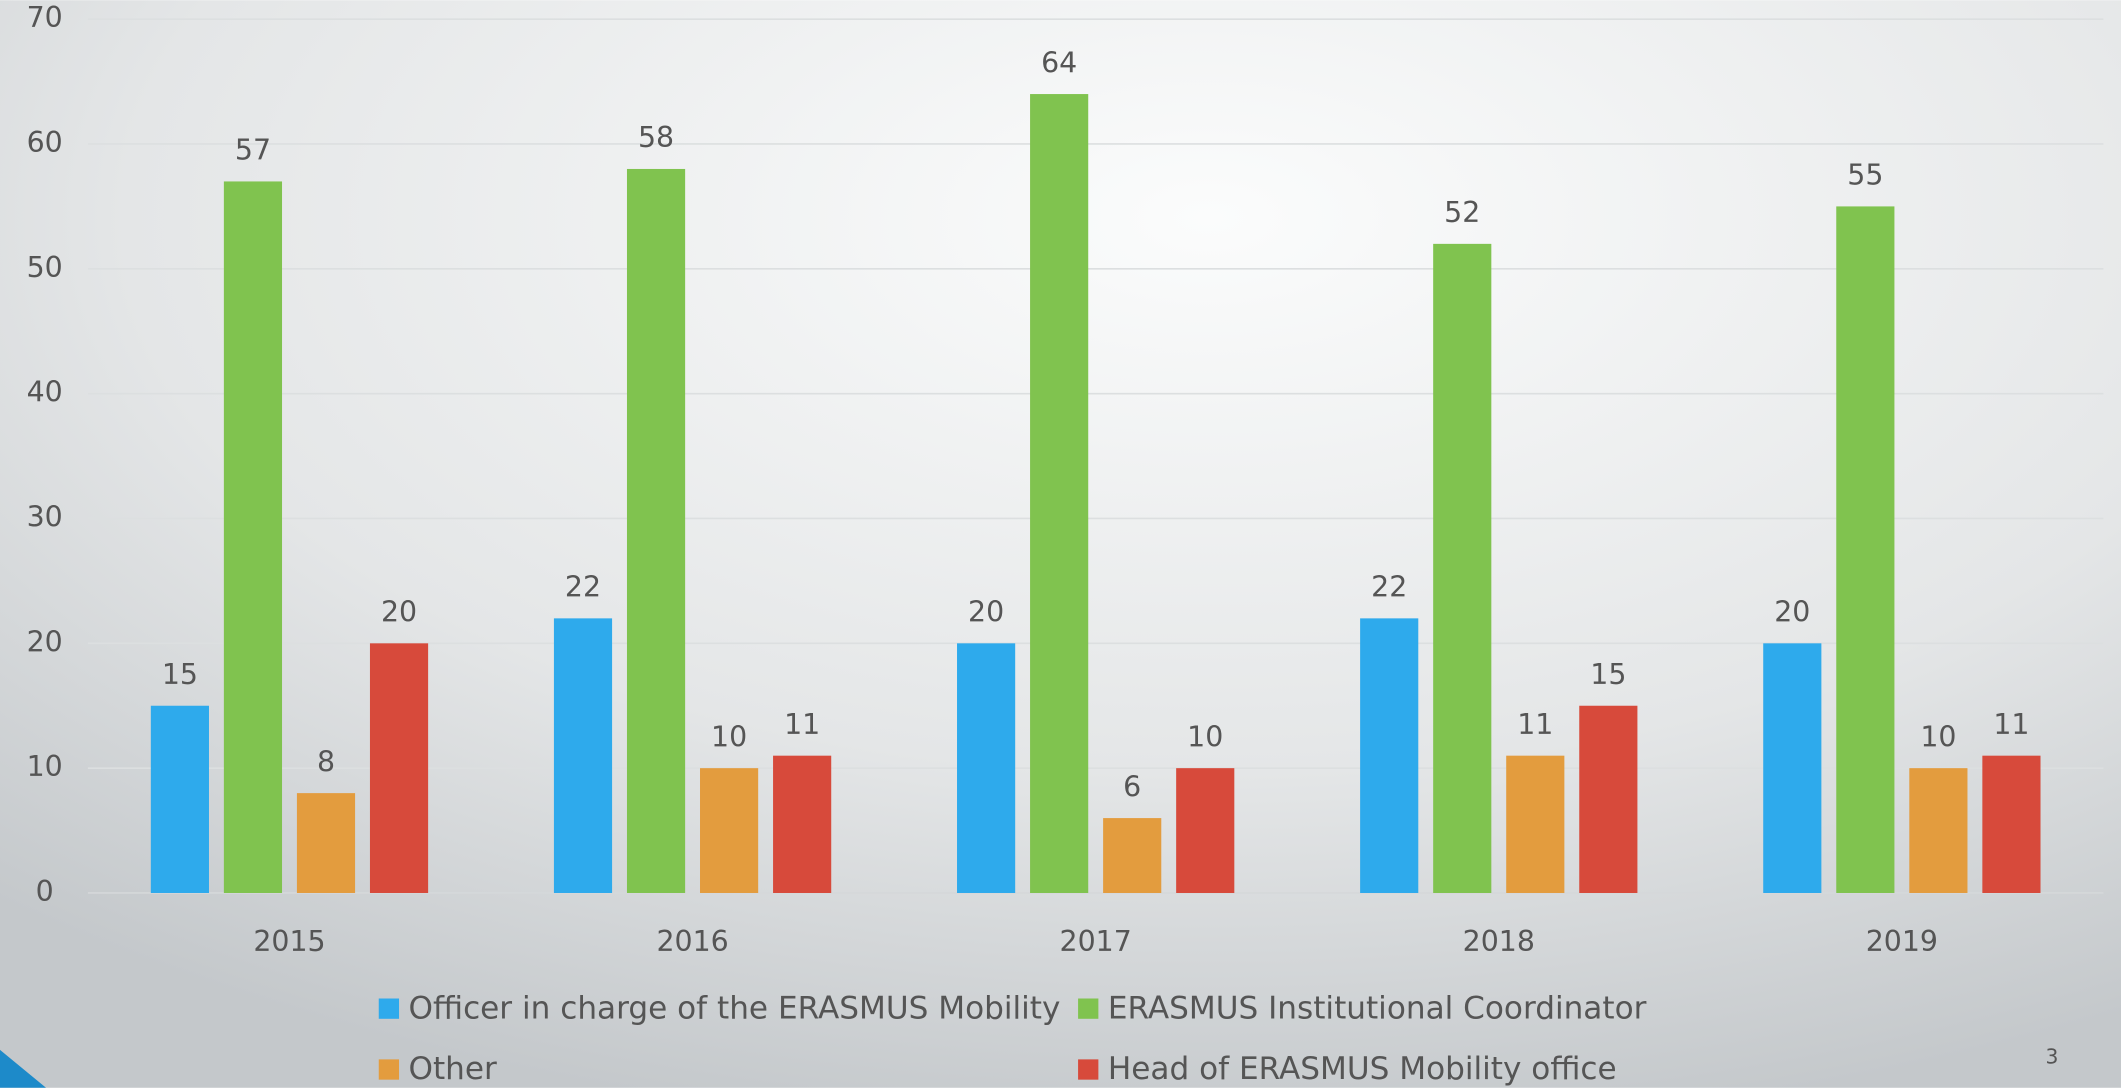 The width and height of the screenshot is (2121, 1088). I want to click on data-label: 55, so click(1865, 175).